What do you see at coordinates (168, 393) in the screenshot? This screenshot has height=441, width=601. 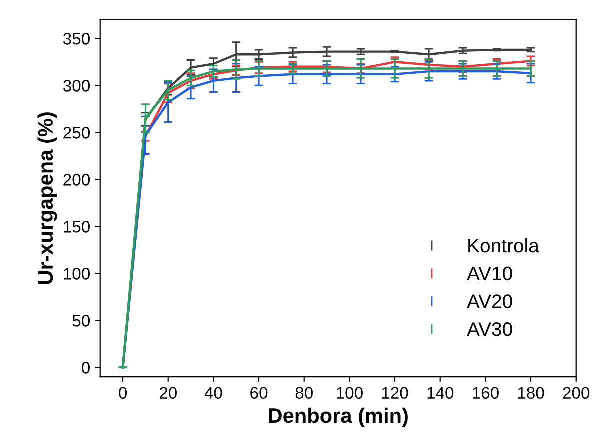 I see `x-tick-label: 20` at bounding box center [168, 393].